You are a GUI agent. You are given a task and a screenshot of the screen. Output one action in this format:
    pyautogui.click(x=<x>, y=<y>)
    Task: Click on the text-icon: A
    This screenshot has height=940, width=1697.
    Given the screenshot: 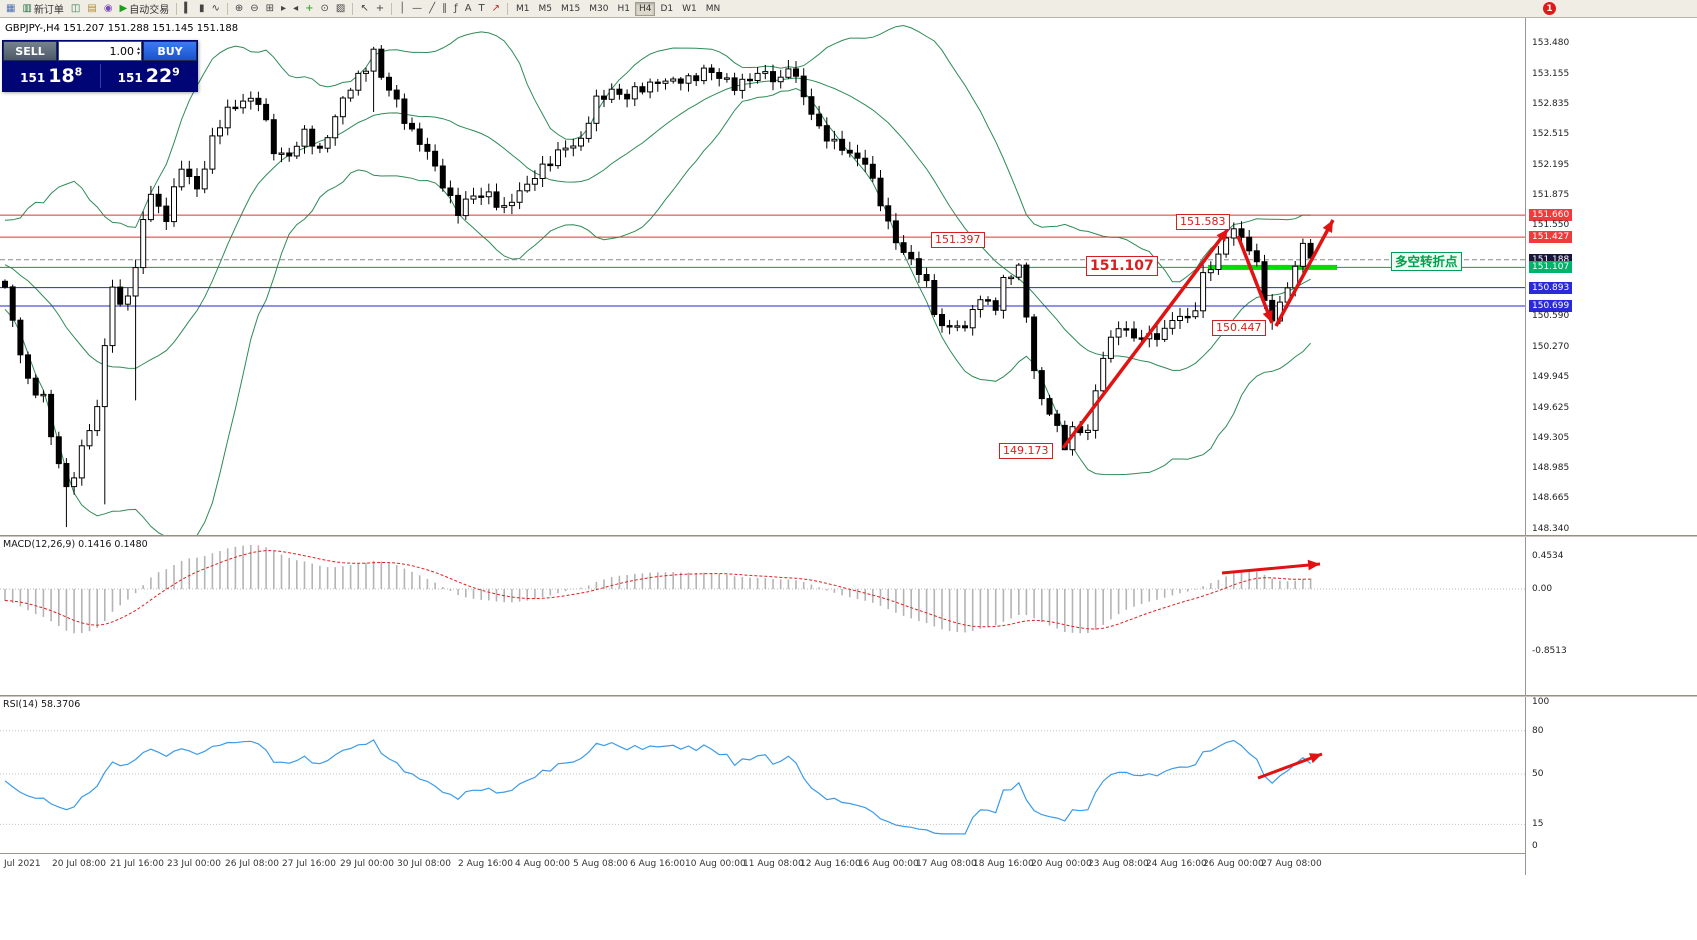 What is the action you would take?
    pyautogui.click(x=468, y=8)
    